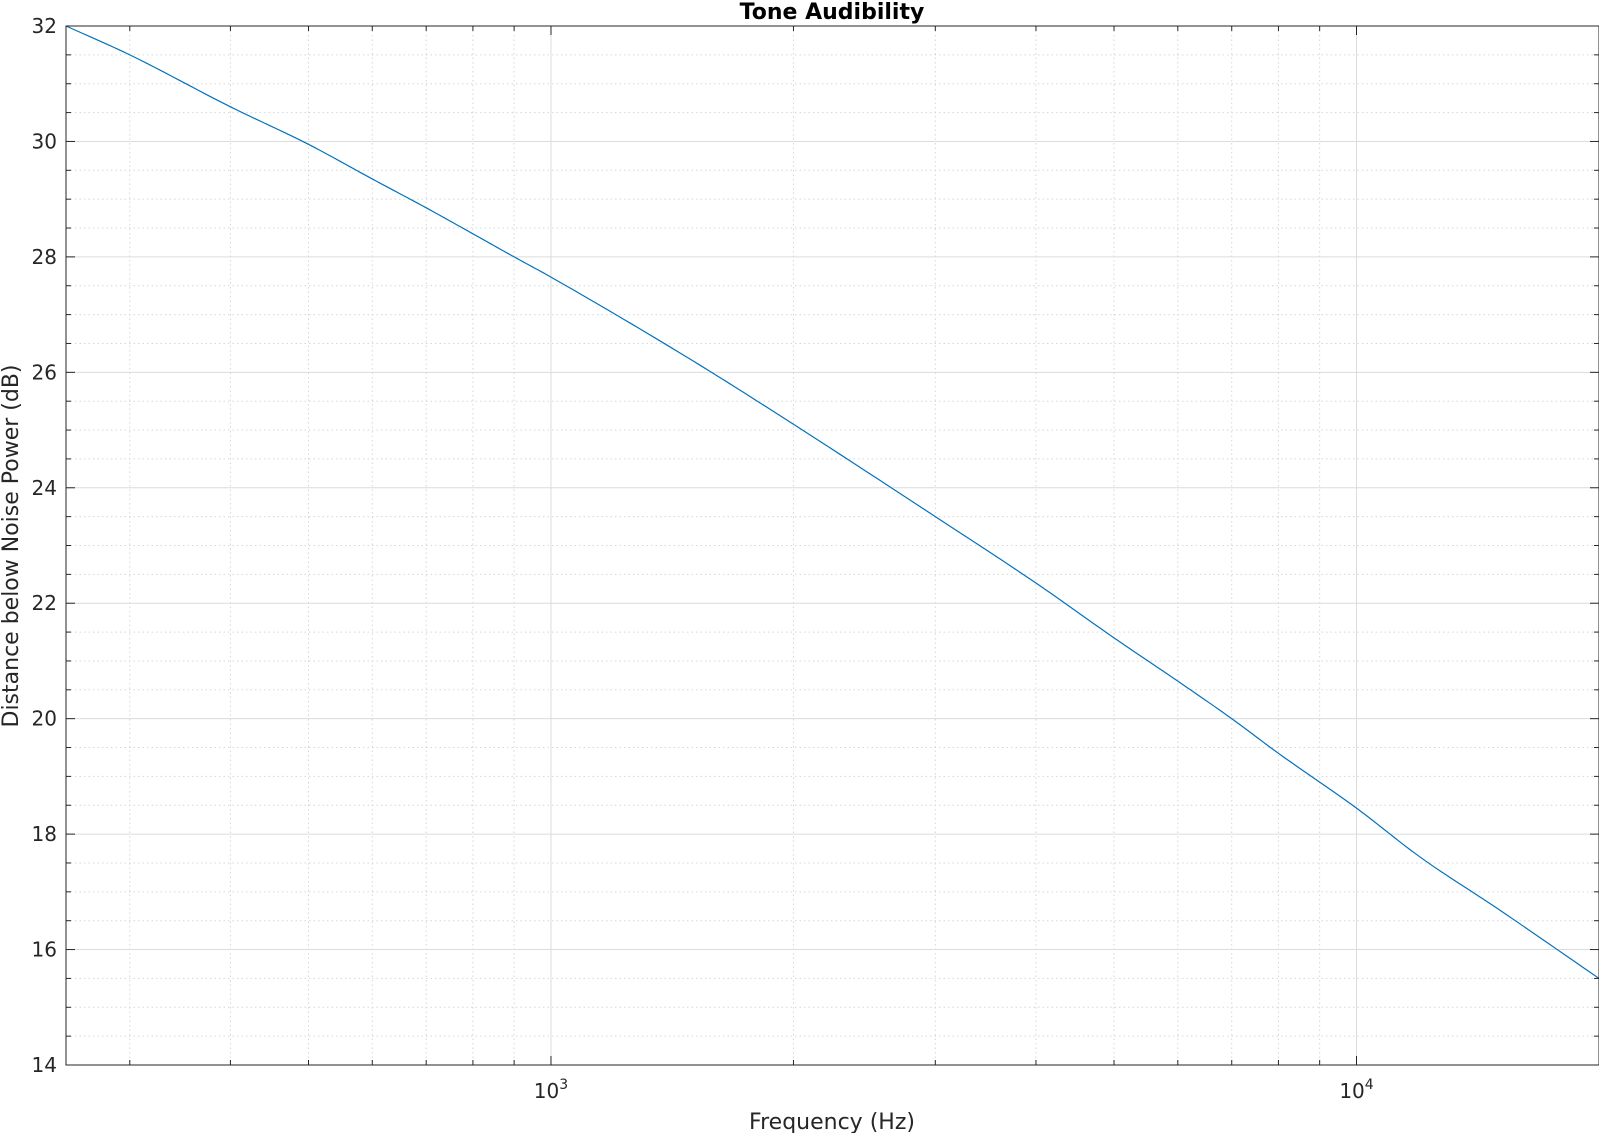  What do you see at coordinates (44, 488) in the screenshot?
I see `y-tick-label: 24` at bounding box center [44, 488].